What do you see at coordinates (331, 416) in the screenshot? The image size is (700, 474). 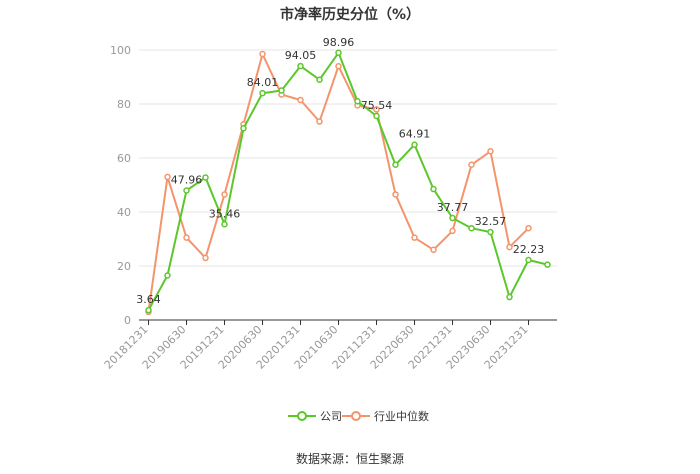 I see `legend-label-company: 公司` at bounding box center [331, 416].